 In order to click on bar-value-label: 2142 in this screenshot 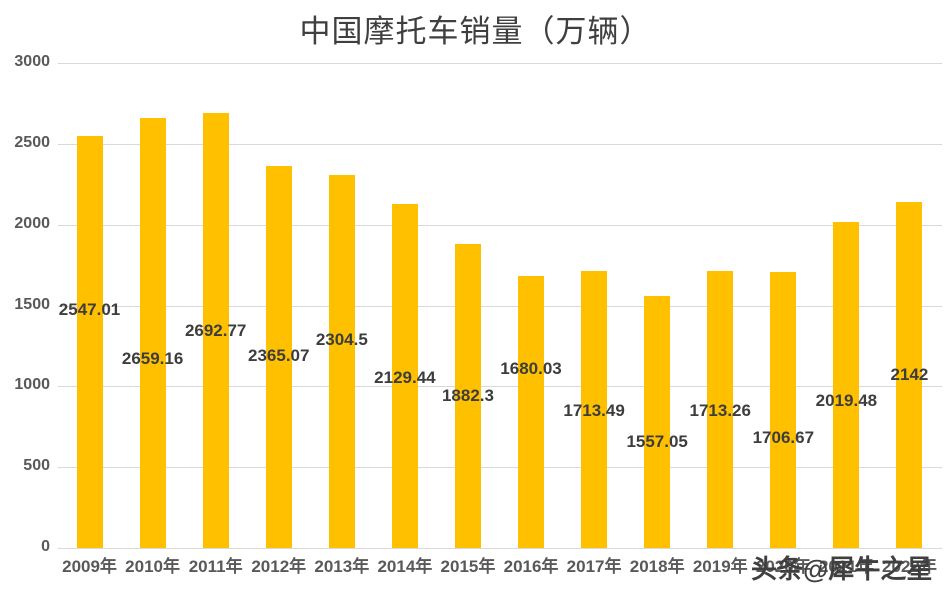, I will do `click(909, 374)`.